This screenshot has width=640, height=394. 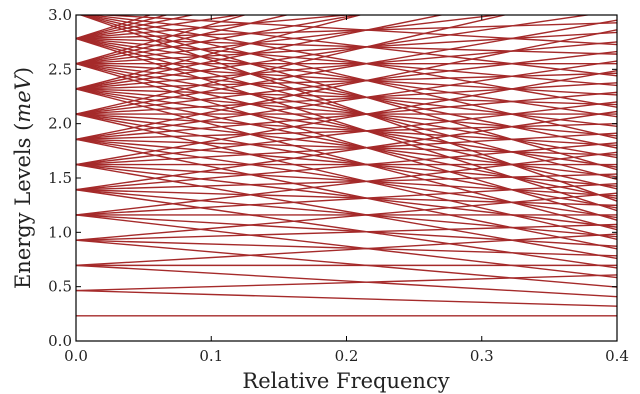 I want to click on x-tick-label: 0.1, so click(x=211, y=356).